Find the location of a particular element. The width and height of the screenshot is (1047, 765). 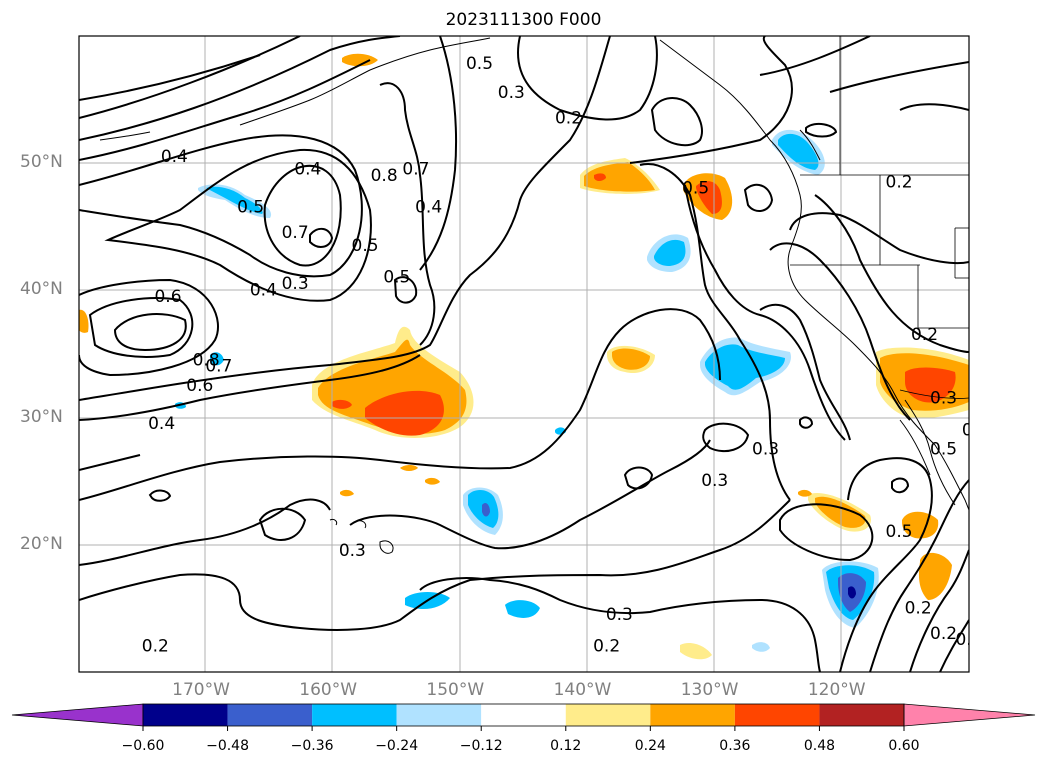

colorbar-extend-high is located at coordinates (969, 715).